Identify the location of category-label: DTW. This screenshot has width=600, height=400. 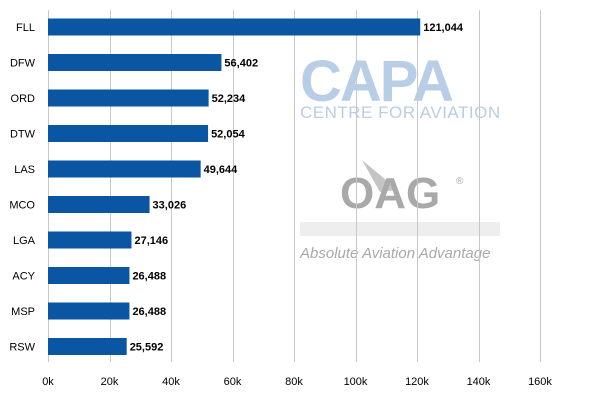
(23, 135).